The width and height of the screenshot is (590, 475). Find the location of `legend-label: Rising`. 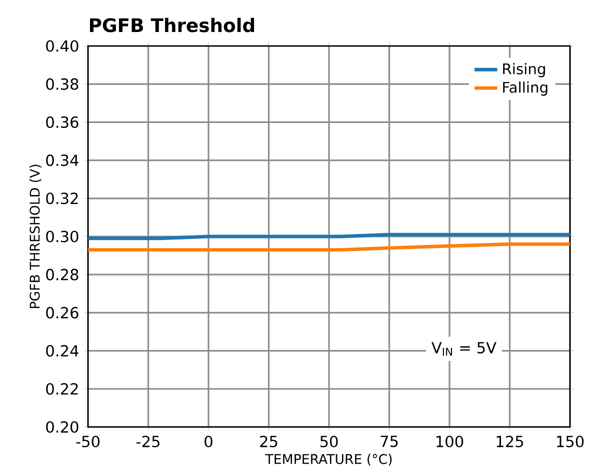

legend-label: Rising is located at coordinates (524, 70).